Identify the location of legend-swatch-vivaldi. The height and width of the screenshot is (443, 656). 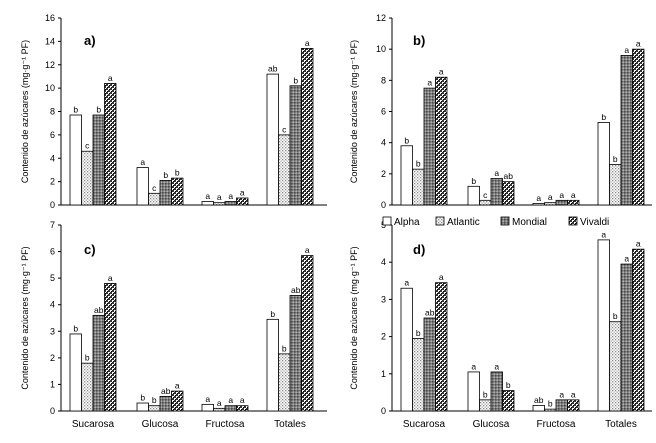
(573, 221).